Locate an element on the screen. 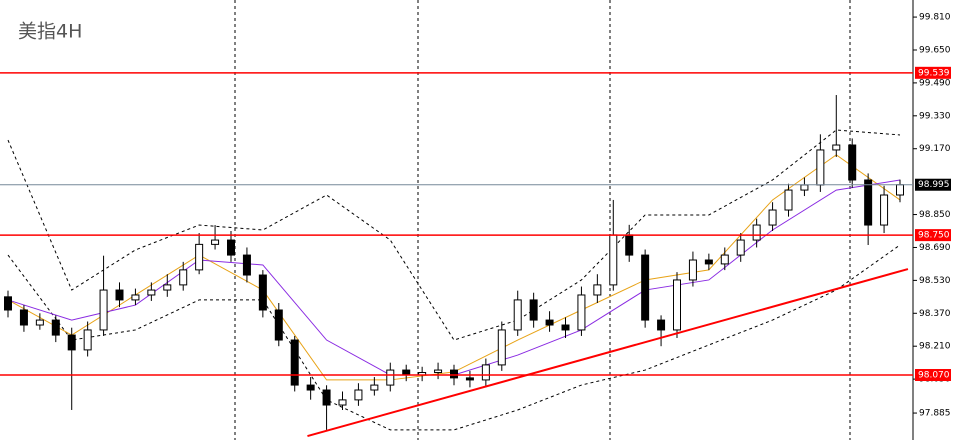 Image resolution: width=954 pixels, height=440 pixels. y-tick-label: 99.650 is located at coordinates (935, 50).